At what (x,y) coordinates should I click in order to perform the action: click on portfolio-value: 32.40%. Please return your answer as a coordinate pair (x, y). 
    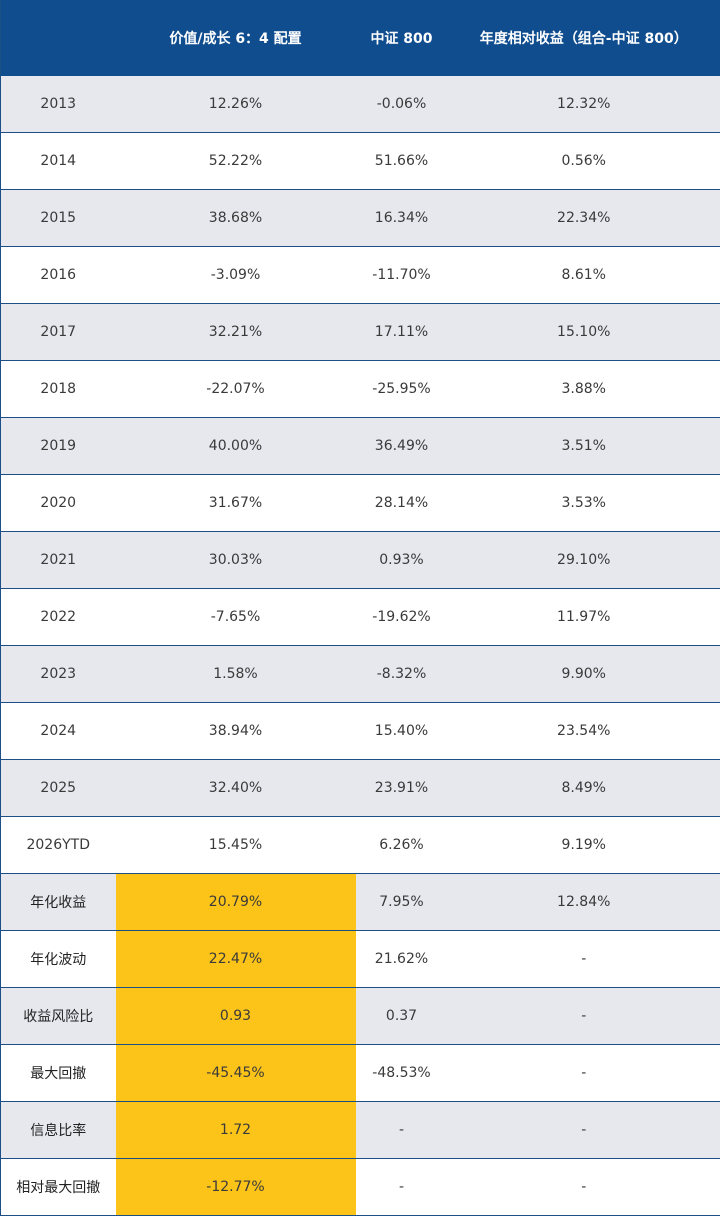
    Looking at the image, I should click on (236, 788).